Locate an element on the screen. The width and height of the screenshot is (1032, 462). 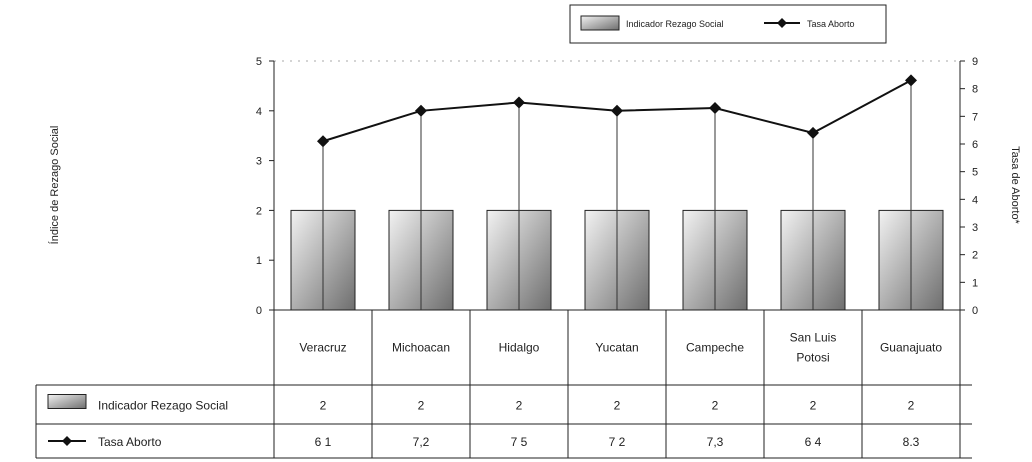
x-category-label-line: Campeche is located at coordinates (715, 348).